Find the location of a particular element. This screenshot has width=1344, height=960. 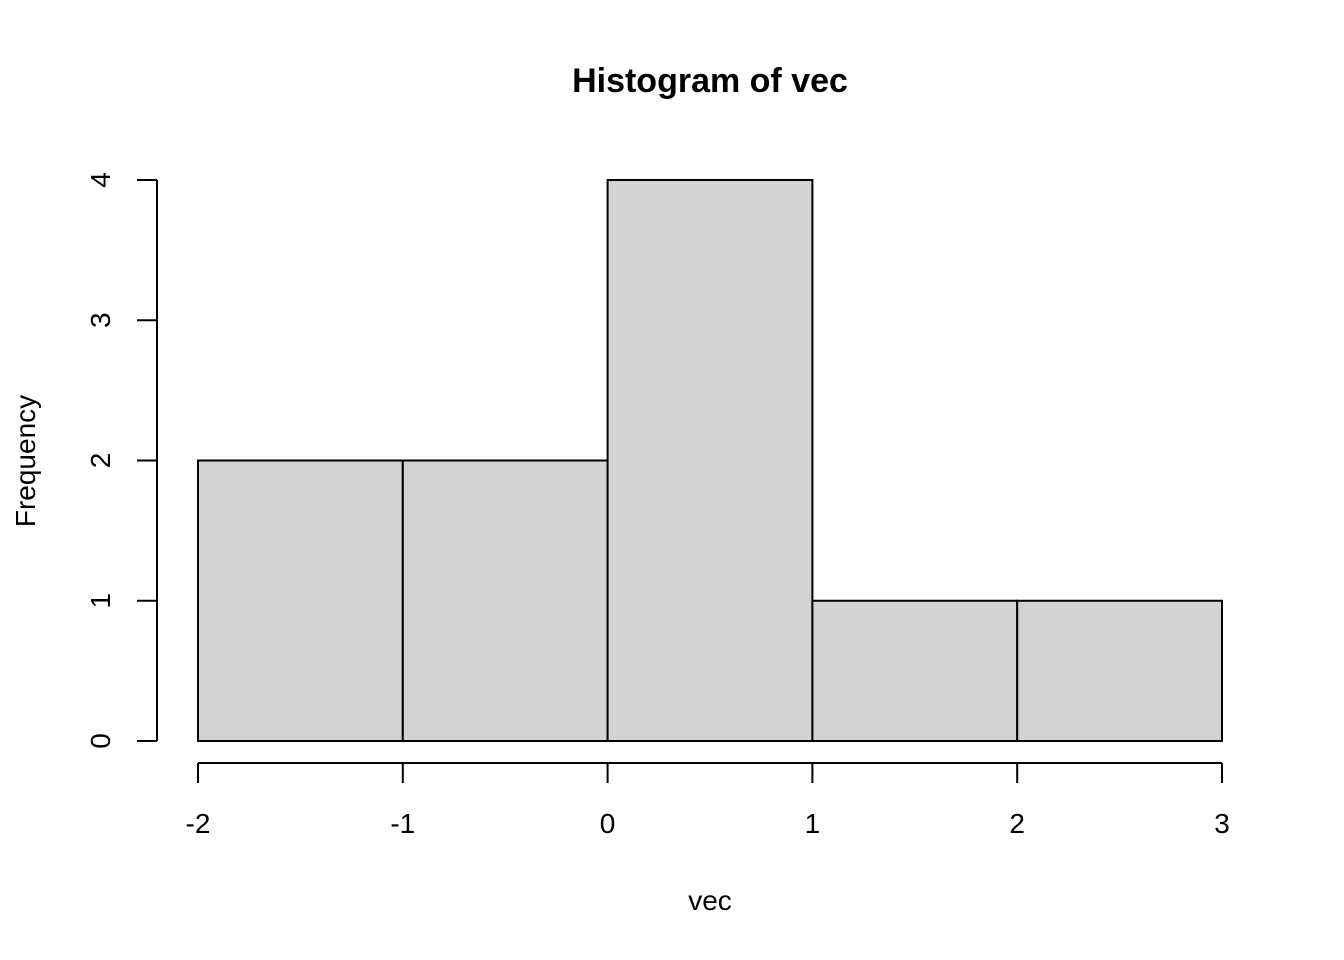

y-tick-label: 2 is located at coordinates (100, 461).